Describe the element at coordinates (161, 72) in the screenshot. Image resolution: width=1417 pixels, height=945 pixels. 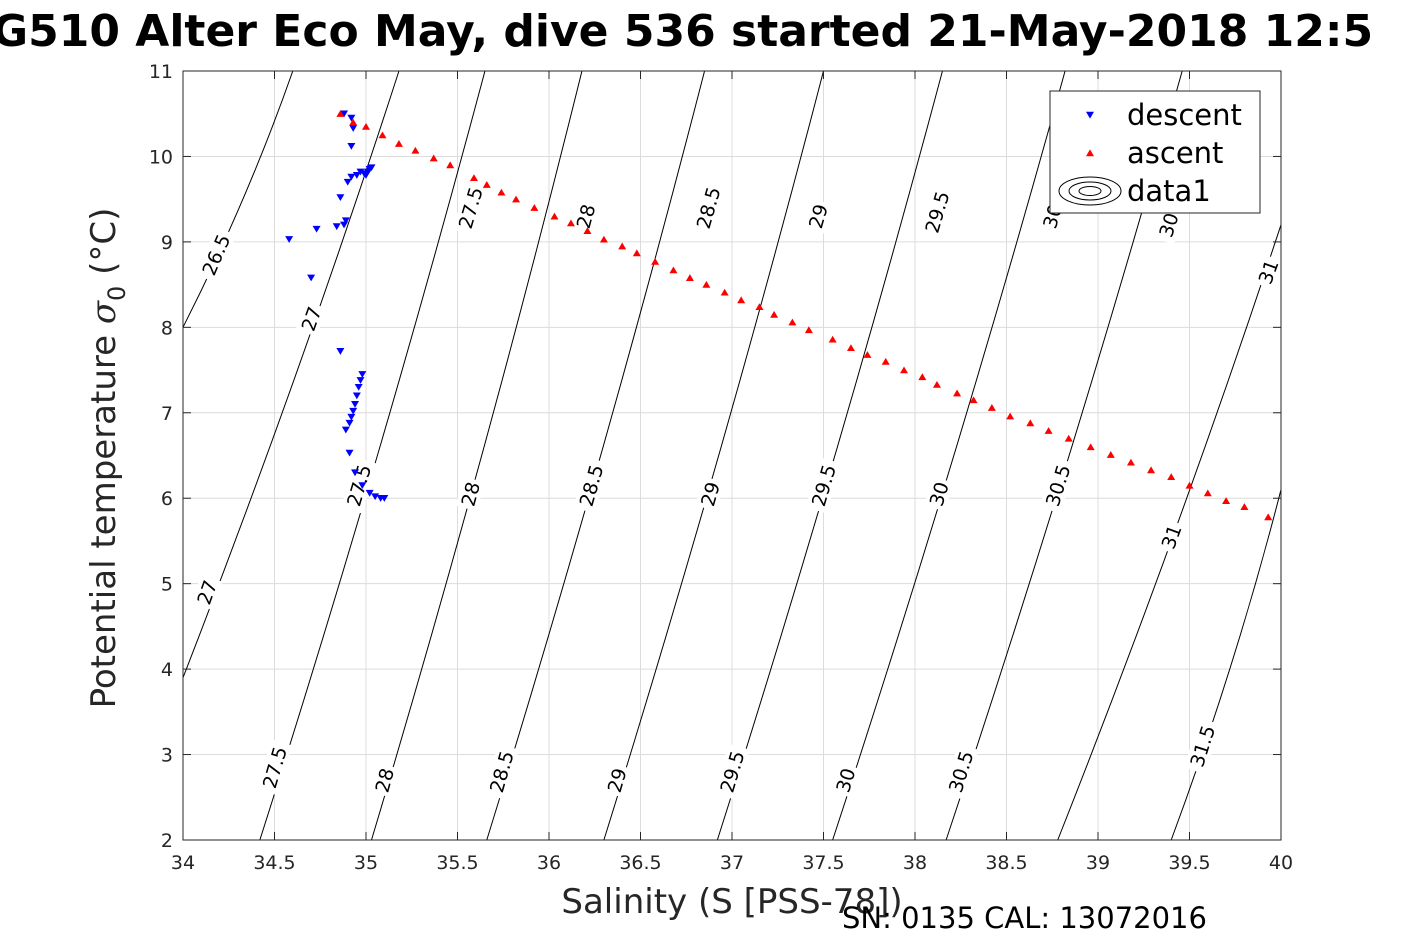
I see `y-tick-label: 11` at that location.